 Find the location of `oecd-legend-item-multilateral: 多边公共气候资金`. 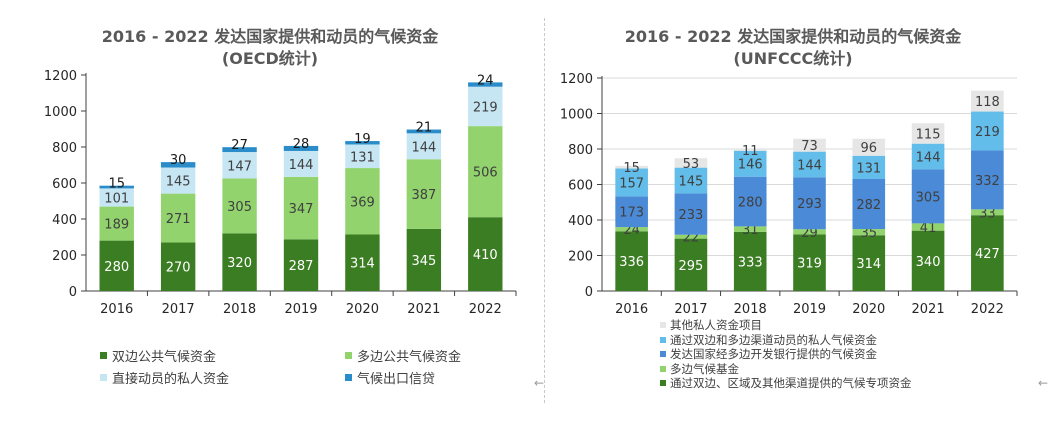

oecd-legend-item-multilateral: 多边公共气候资金 is located at coordinates (403, 355).